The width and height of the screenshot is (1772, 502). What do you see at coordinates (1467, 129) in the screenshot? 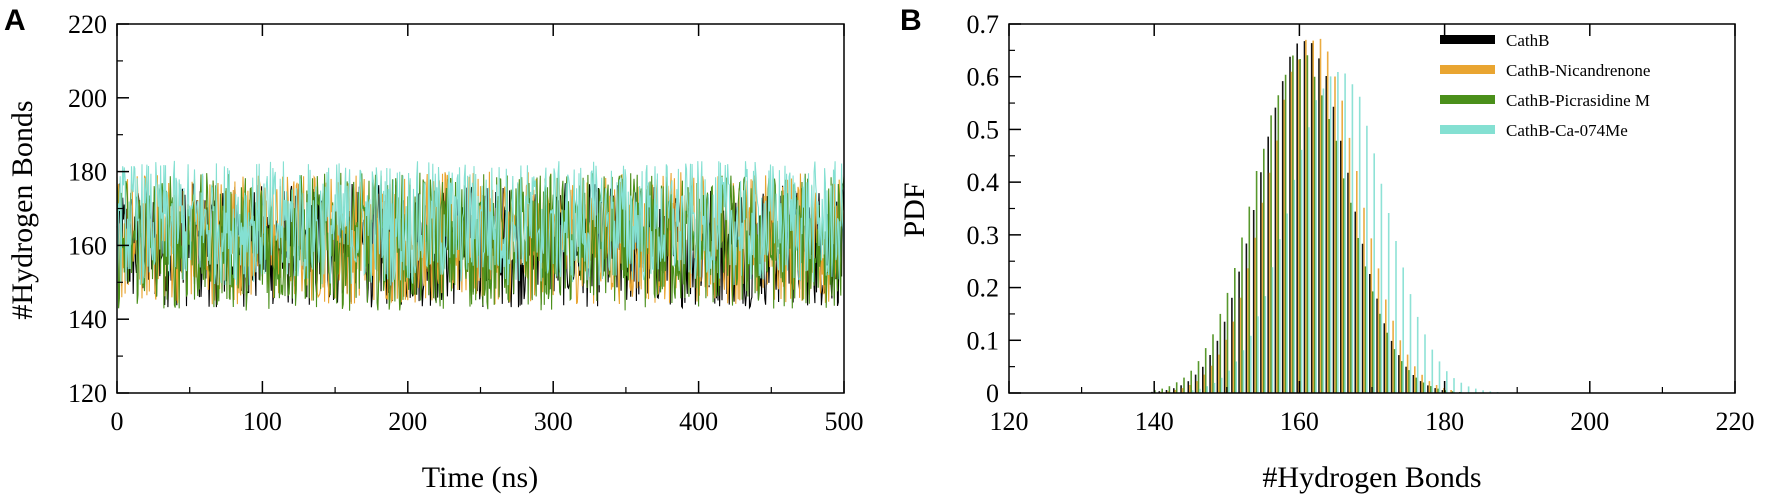
I see `legend-swatch-cathb-ca-074me` at bounding box center [1467, 129].